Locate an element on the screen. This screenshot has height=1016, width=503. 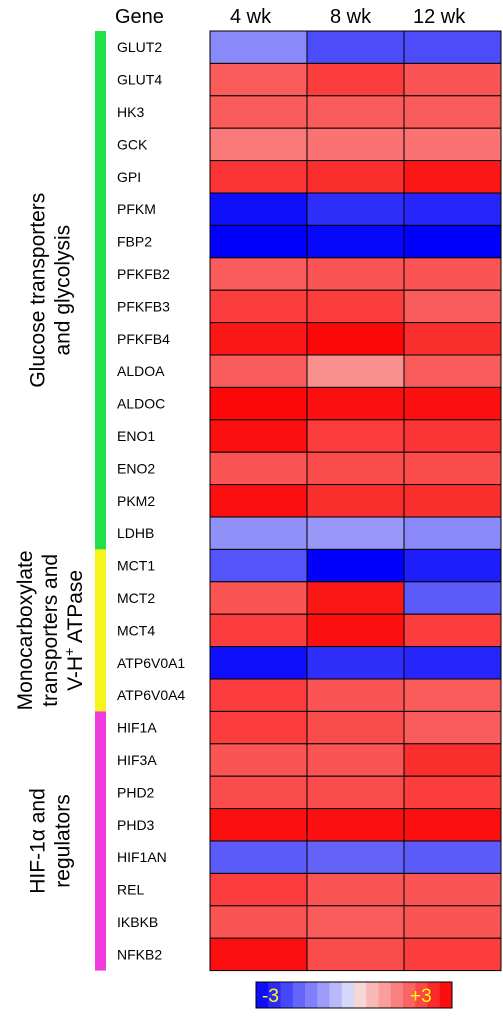
group-label-line: HIF-1α and is located at coordinates (38, 841).